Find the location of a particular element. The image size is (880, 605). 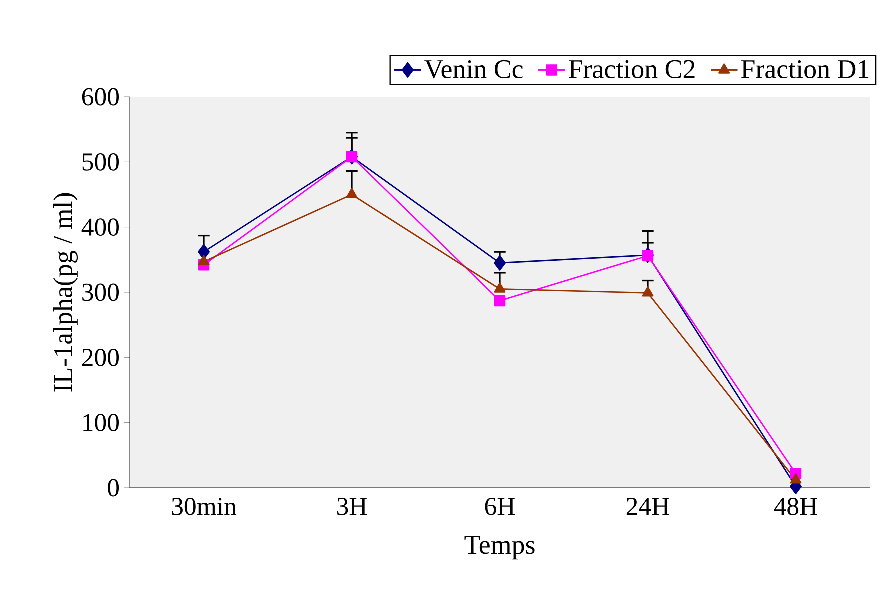

legend-label: Fraction D1 is located at coordinates (805, 69).